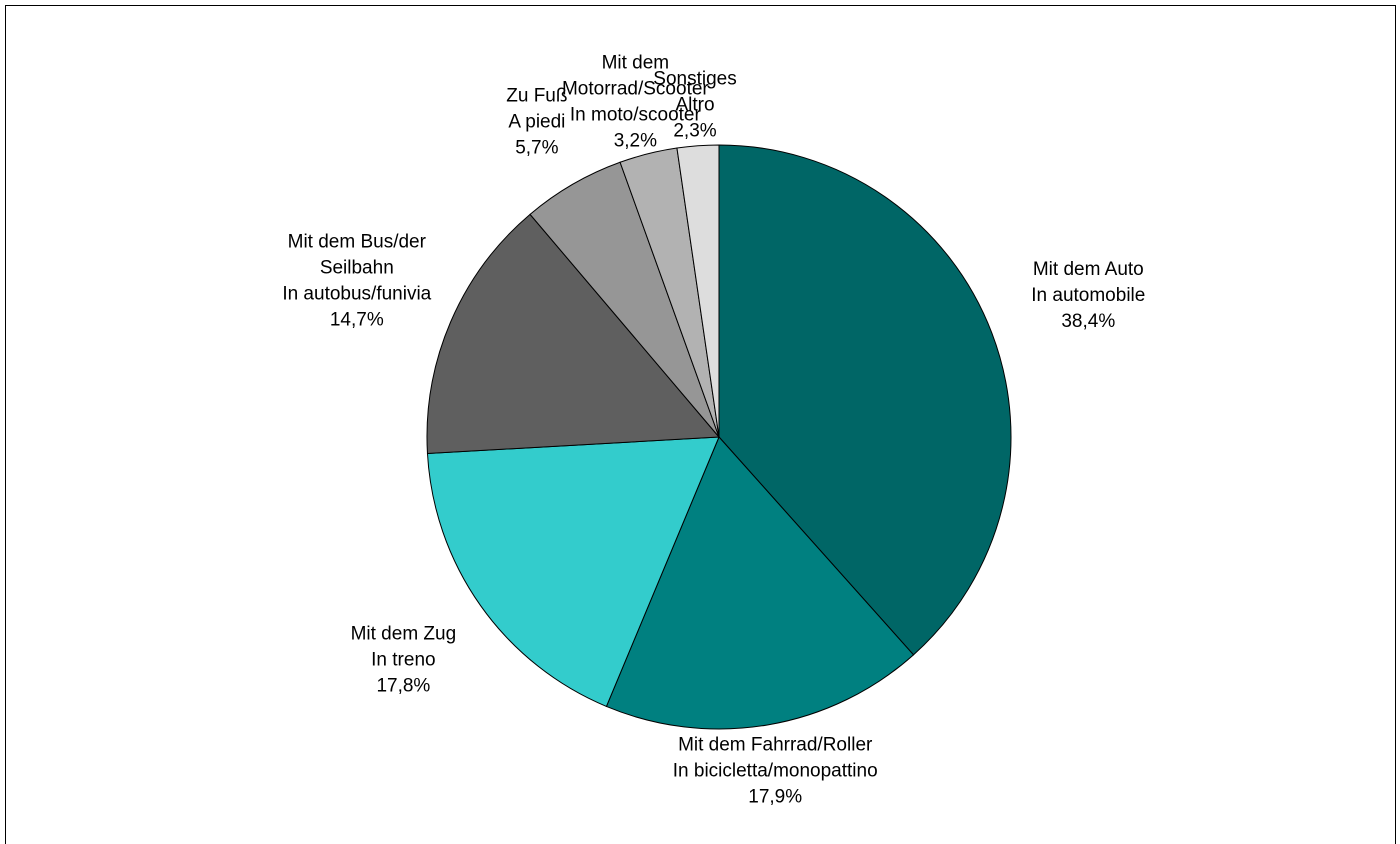 This screenshot has height=844, width=1400. I want to click on slice-label-line: In treno, so click(403, 659).